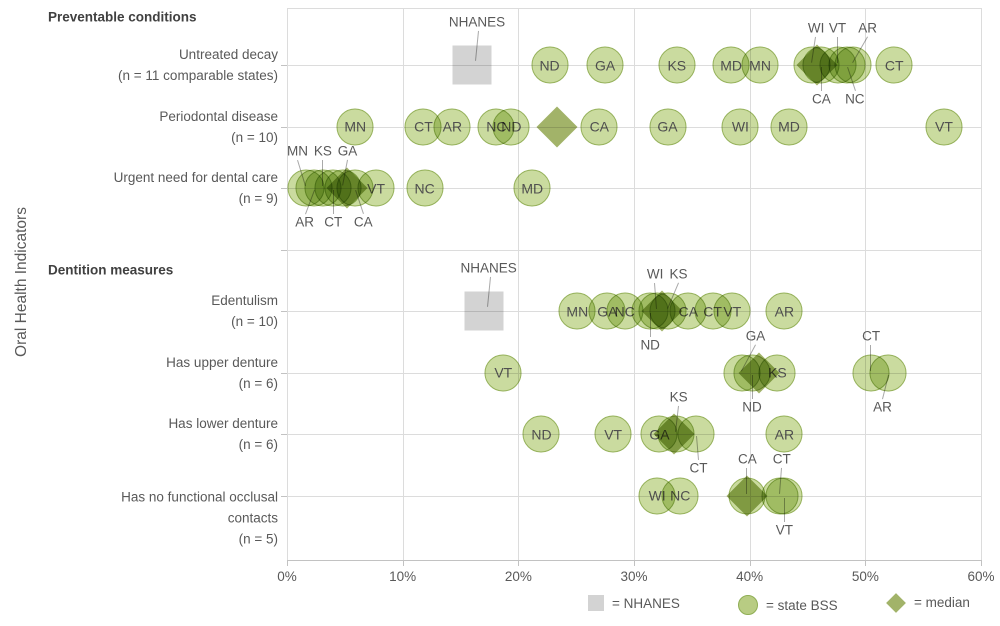 This screenshot has width=1000, height=626. Describe the element at coordinates (223, 423) in the screenshot. I see `row-label-line: Has lower denture` at that location.